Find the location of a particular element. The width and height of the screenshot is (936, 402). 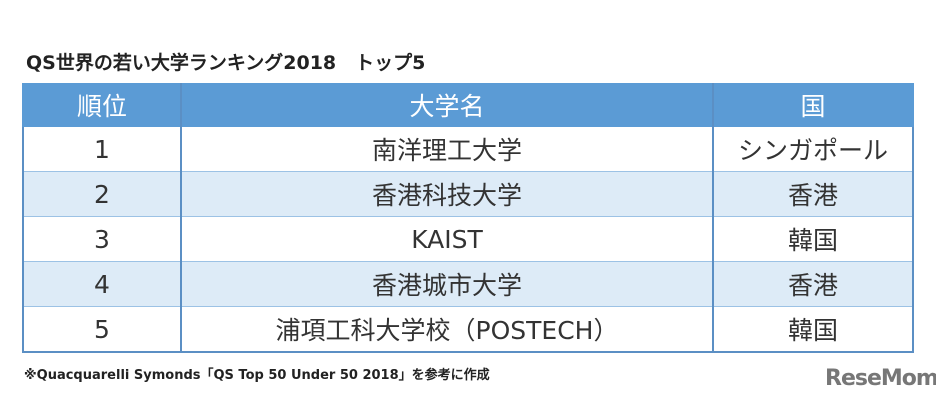

cell-rank: 1 is located at coordinates (102, 149).